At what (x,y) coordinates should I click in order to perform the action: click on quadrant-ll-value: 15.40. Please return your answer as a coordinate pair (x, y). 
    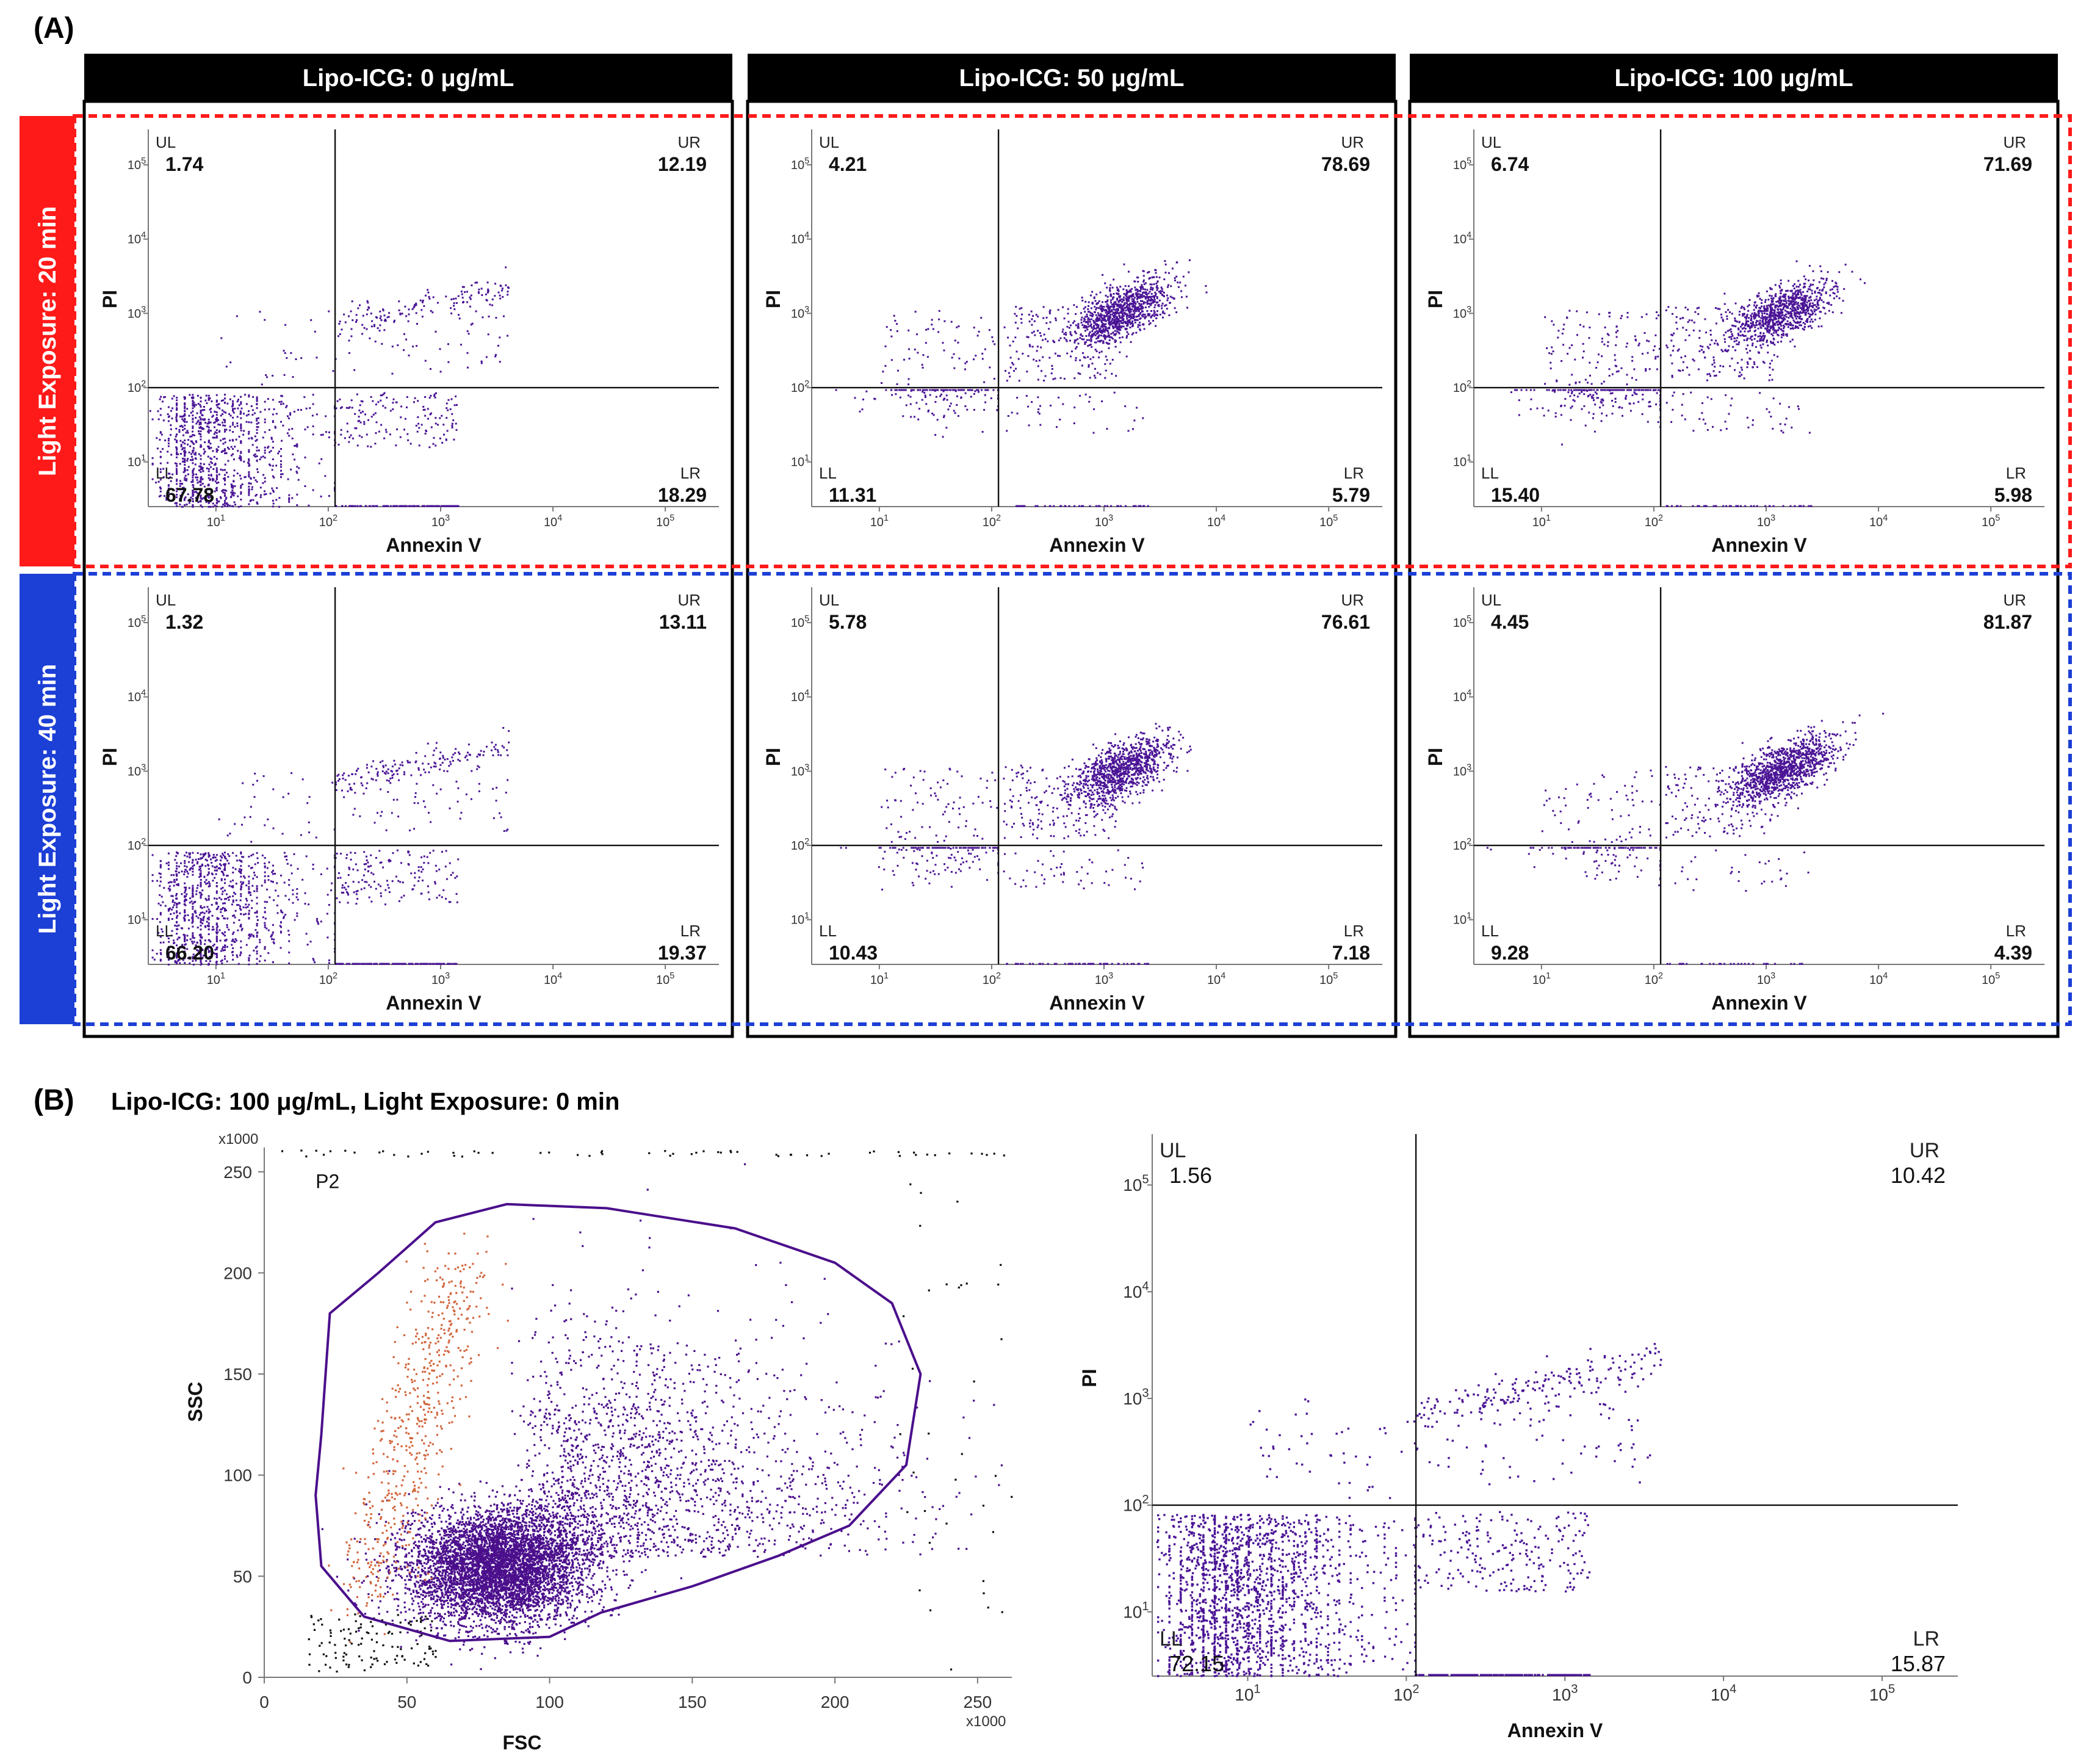
    Looking at the image, I should click on (1516, 495).